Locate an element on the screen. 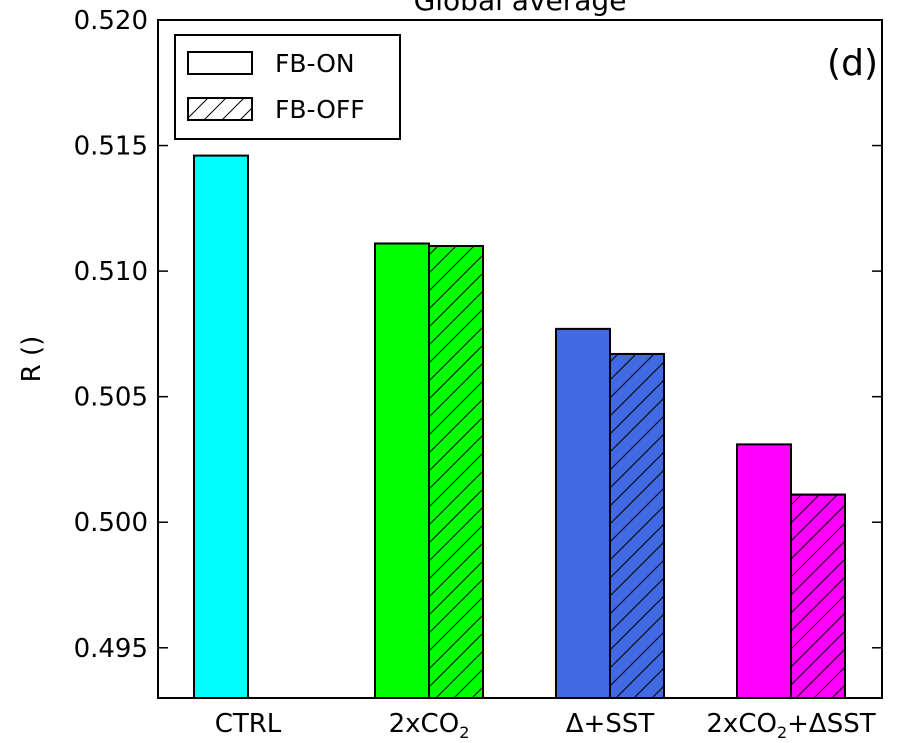  y-tick-label: 0.515 is located at coordinates (111, 147).